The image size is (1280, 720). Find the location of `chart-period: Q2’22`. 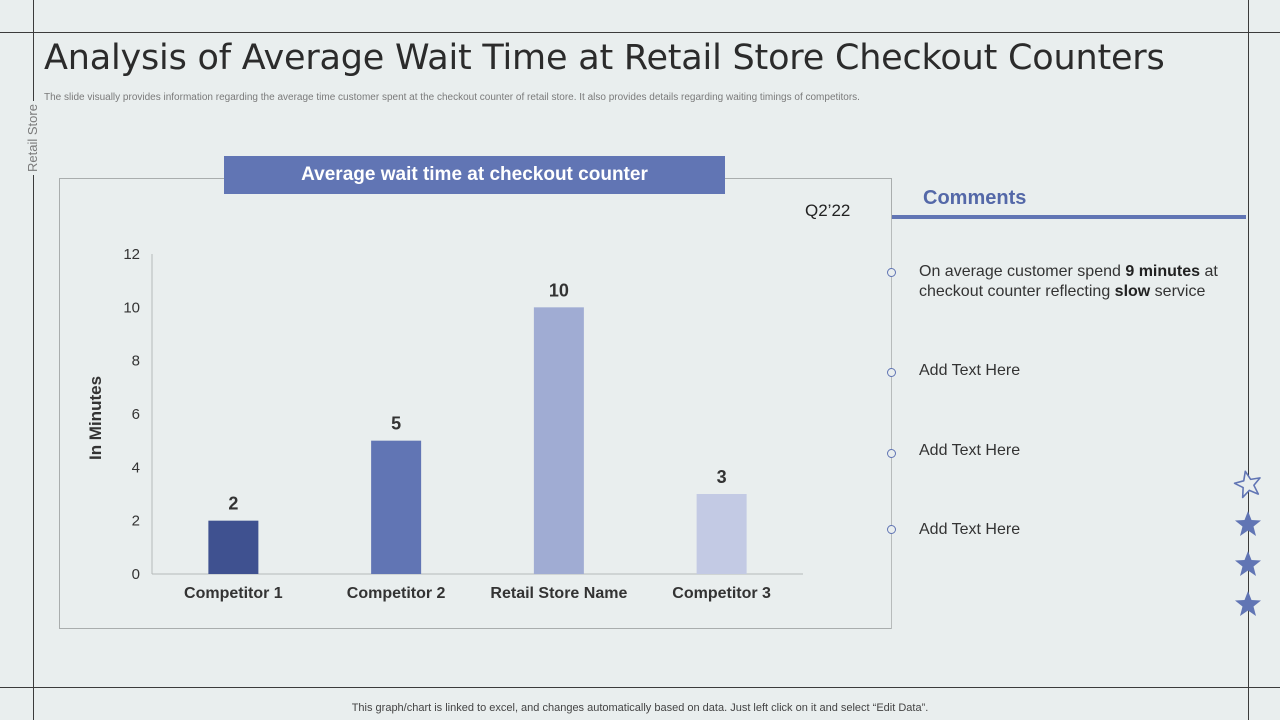

chart-period: Q2’22 is located at coordinates (828, 210).